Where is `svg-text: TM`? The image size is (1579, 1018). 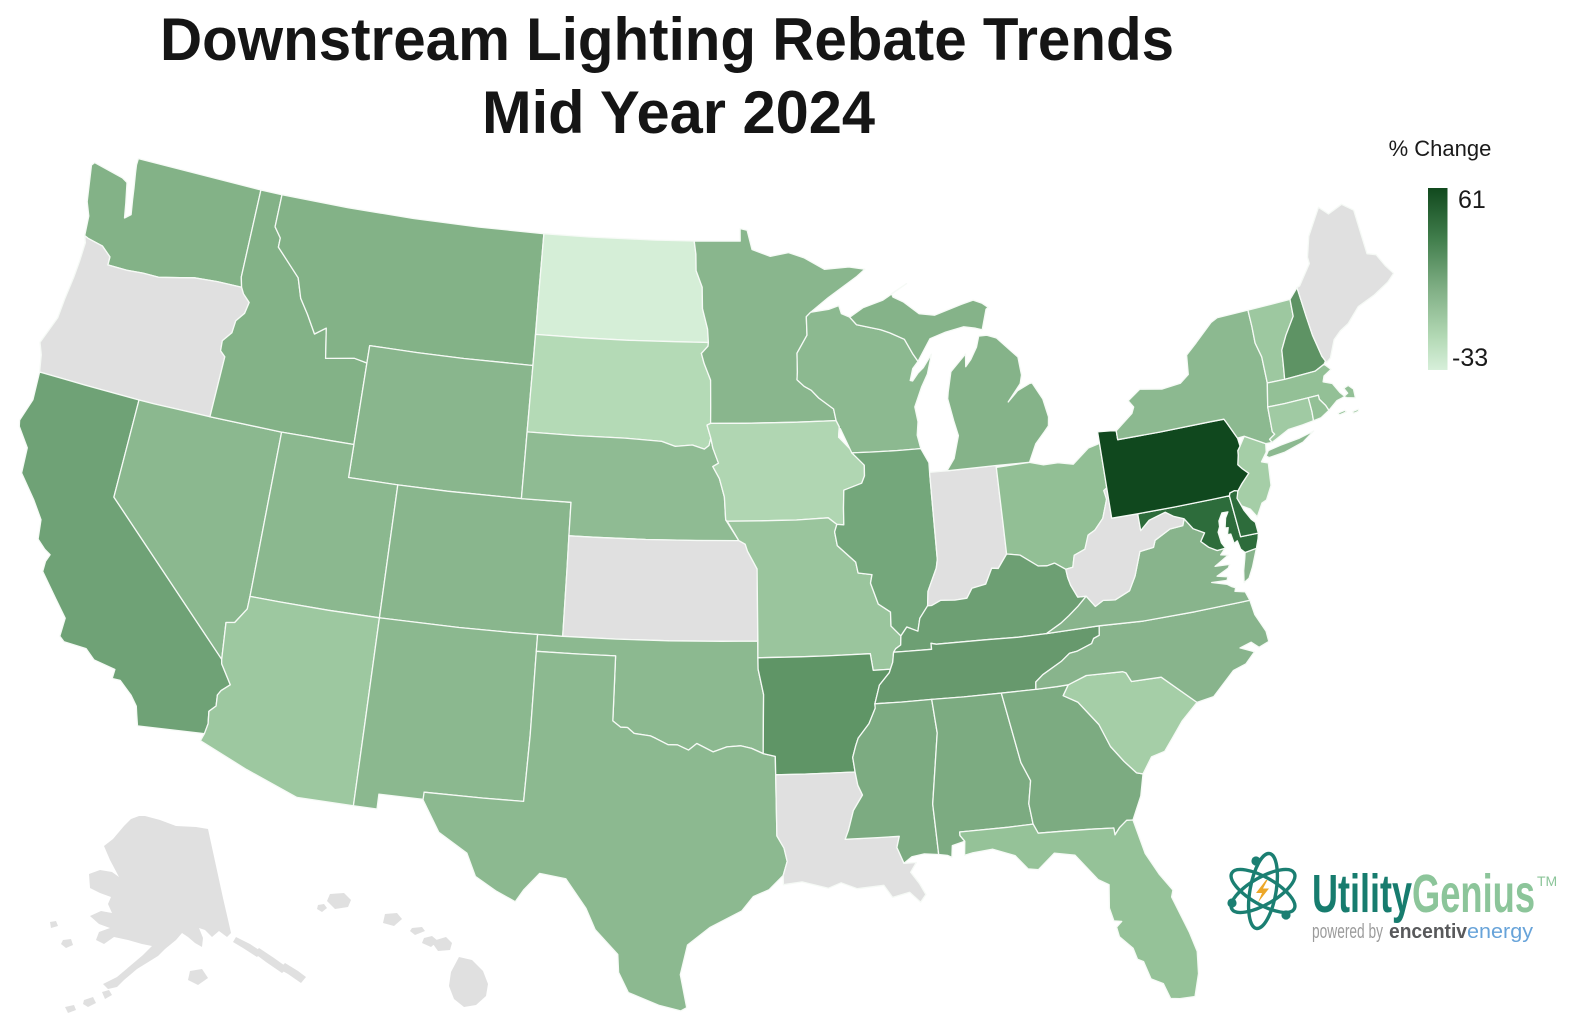 svg-text: TM is located at coordinates (1547, 881).